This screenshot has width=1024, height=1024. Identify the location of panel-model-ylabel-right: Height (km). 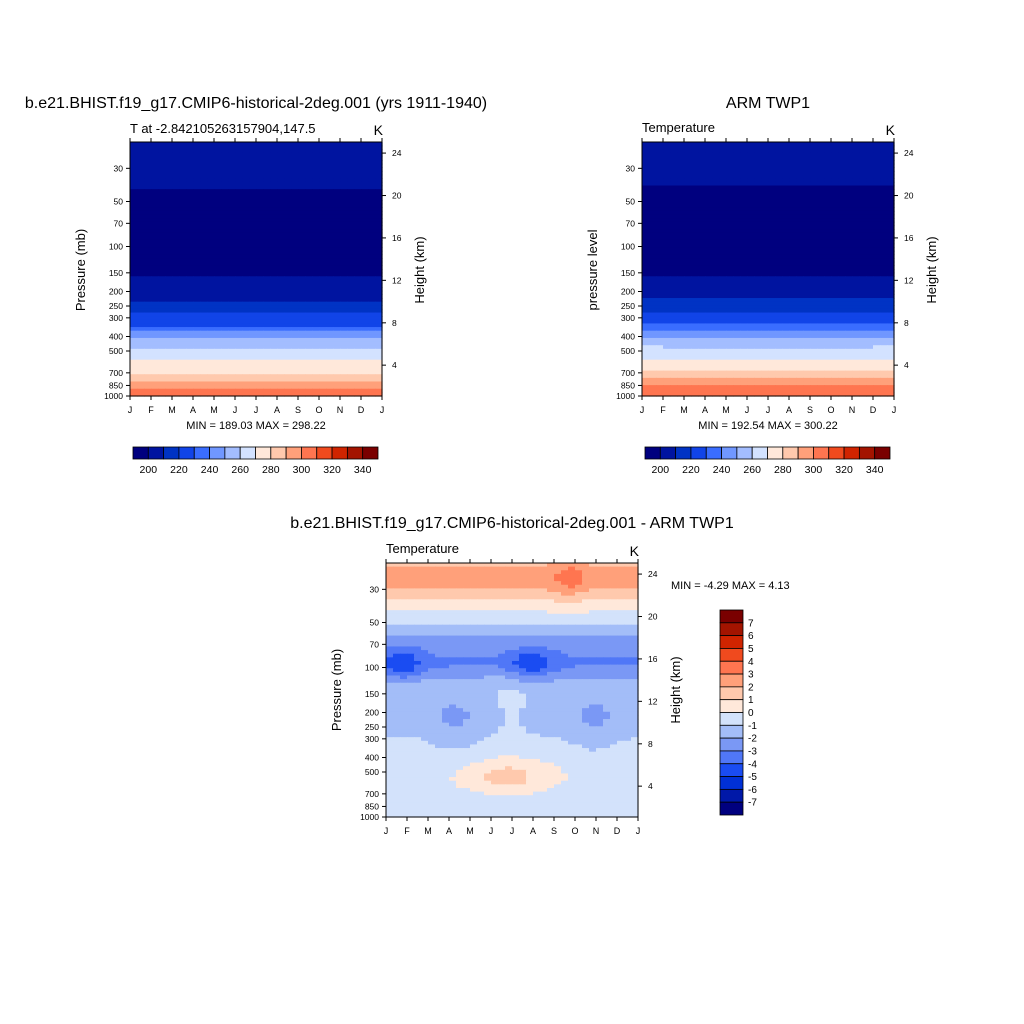
(419, 269).